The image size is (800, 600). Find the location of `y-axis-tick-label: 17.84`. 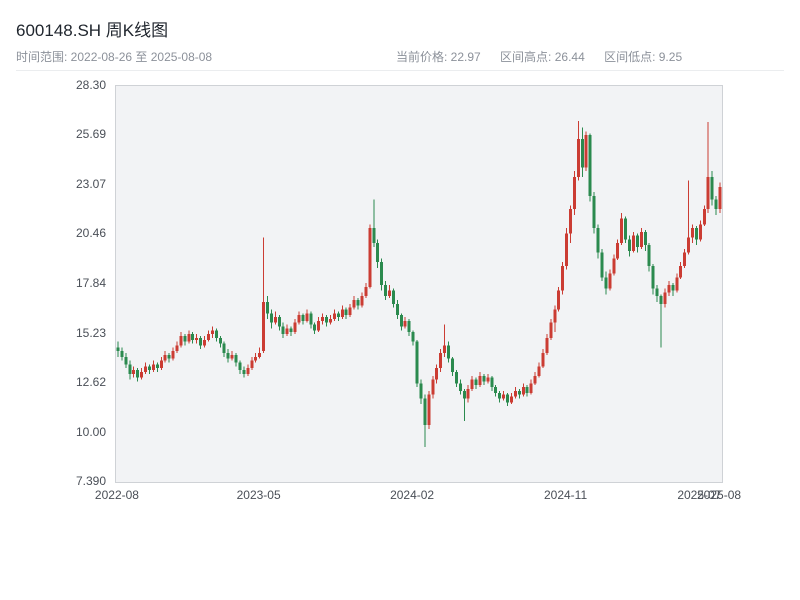

y-axis-tick-label: 17.84 is located at coordinates (90, 283).